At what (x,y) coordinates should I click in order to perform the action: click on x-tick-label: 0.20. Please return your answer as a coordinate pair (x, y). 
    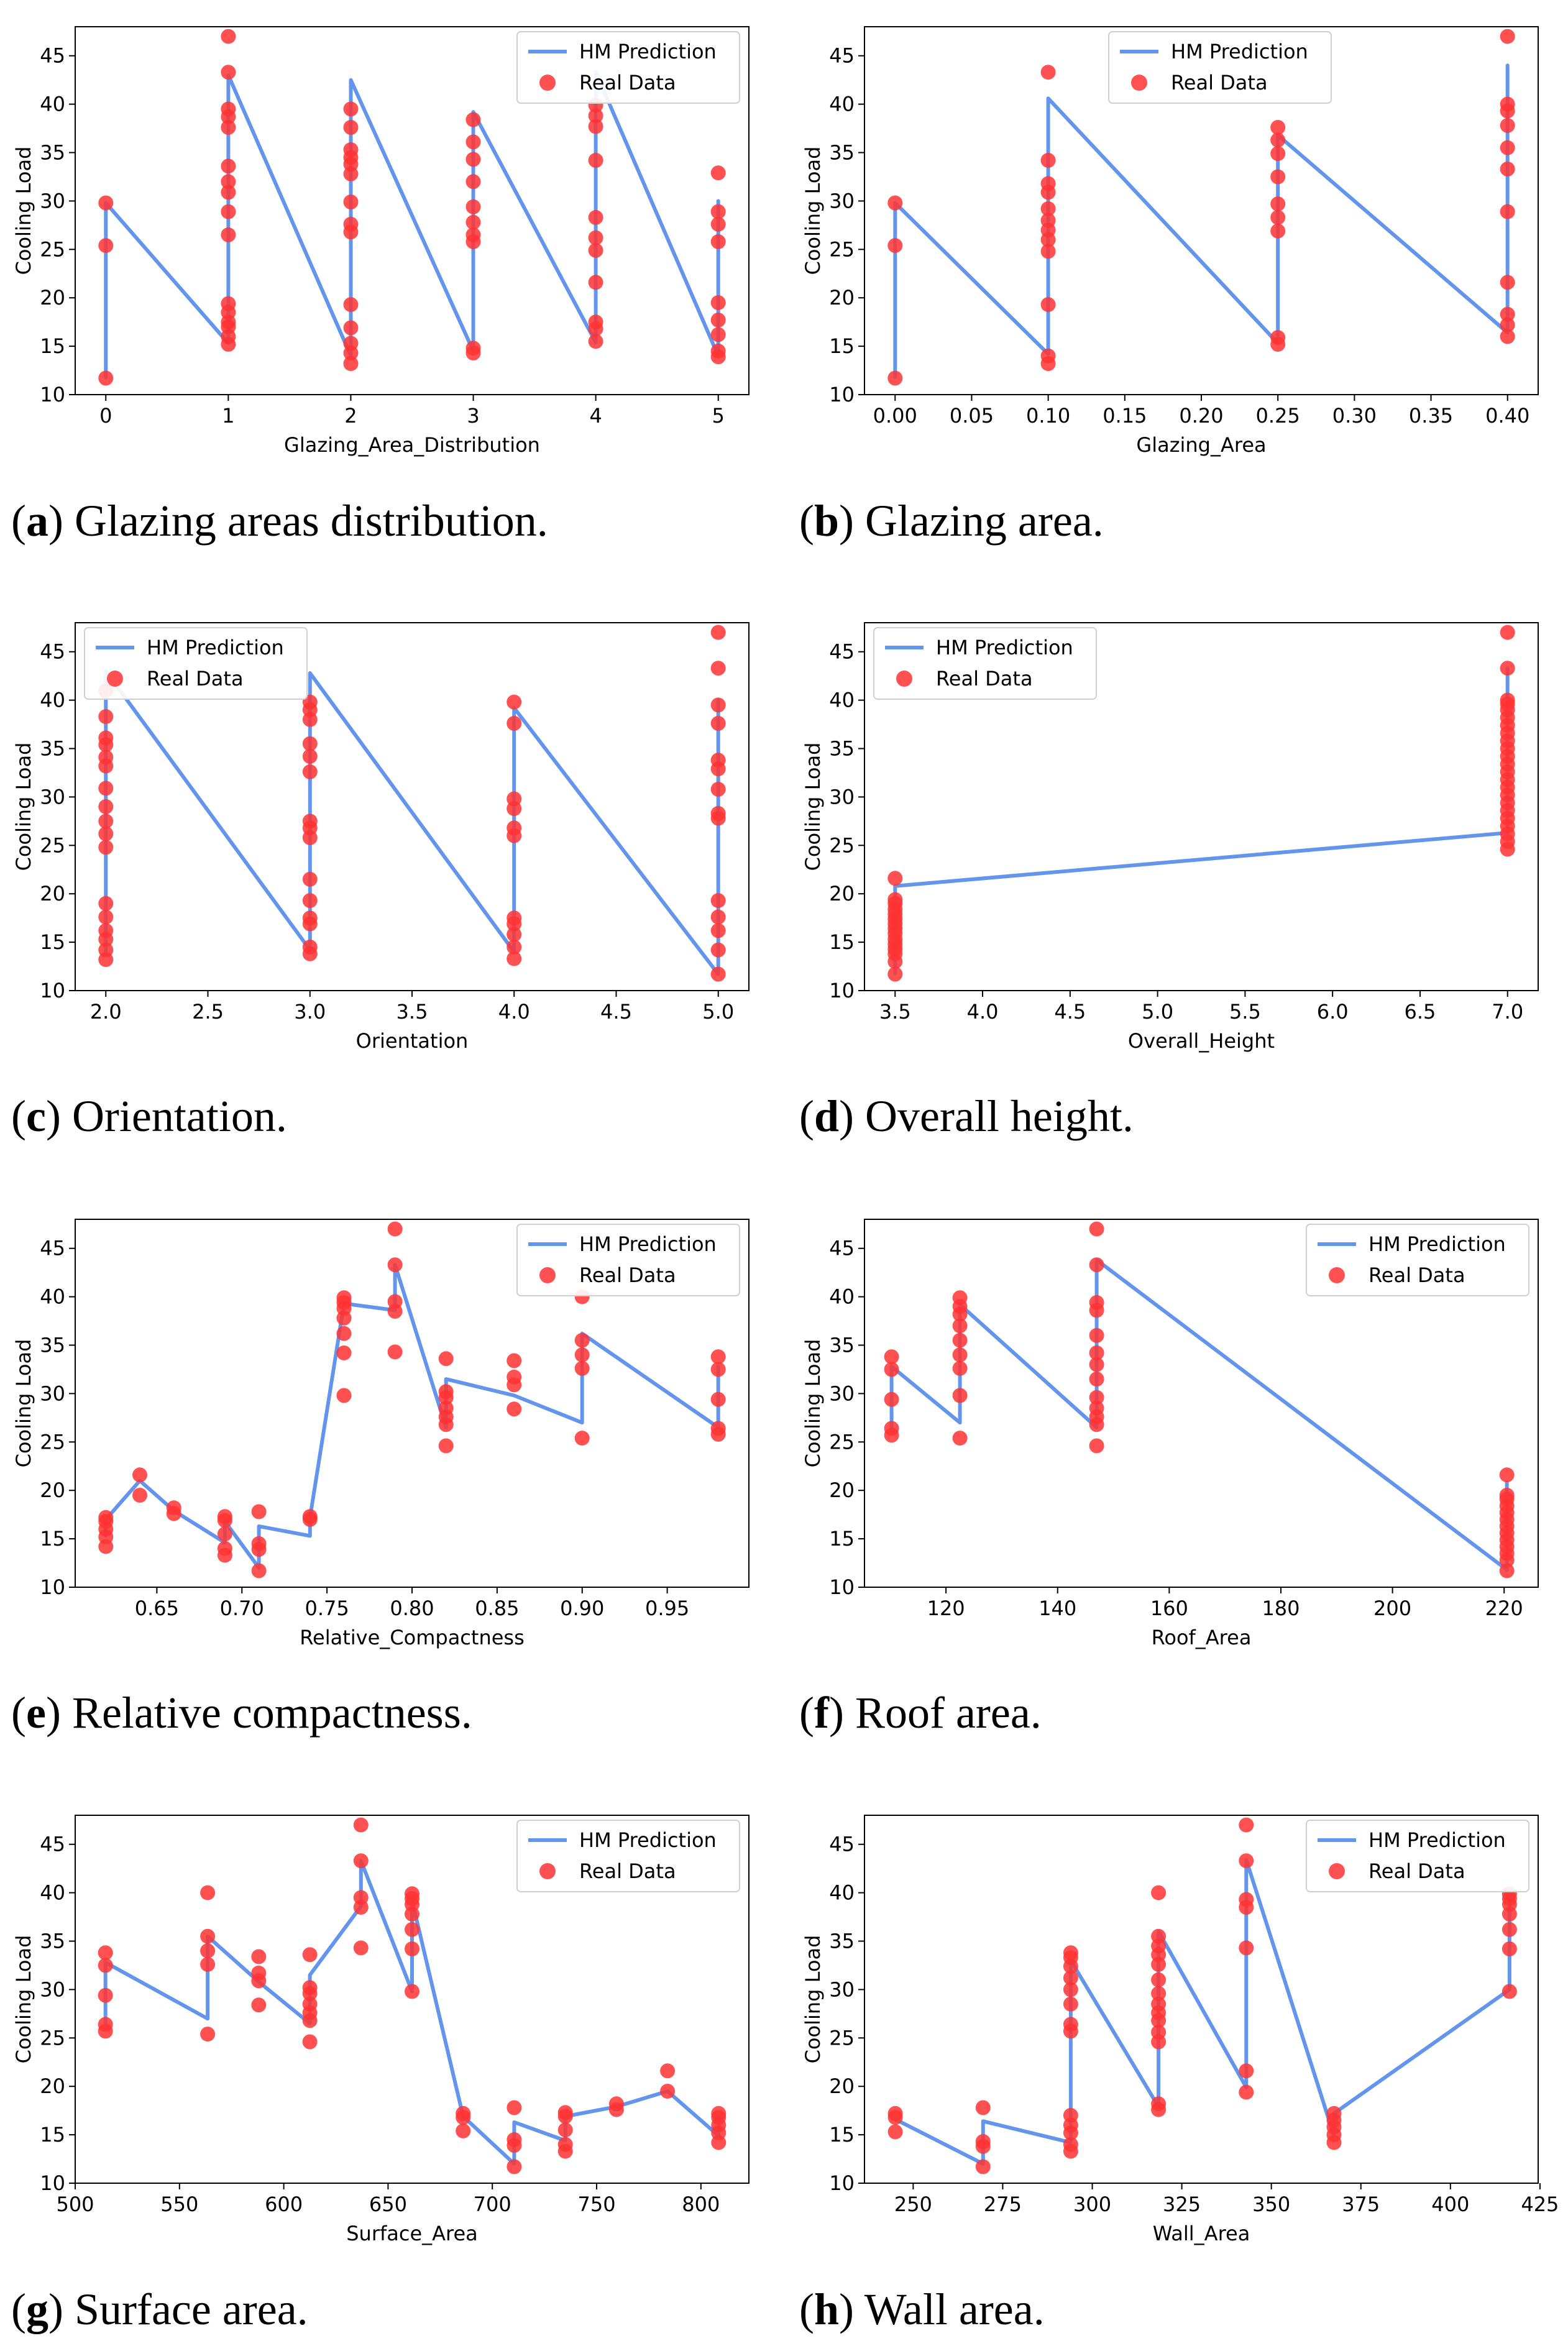
    Looking at the image, I should click on (1201, 416).